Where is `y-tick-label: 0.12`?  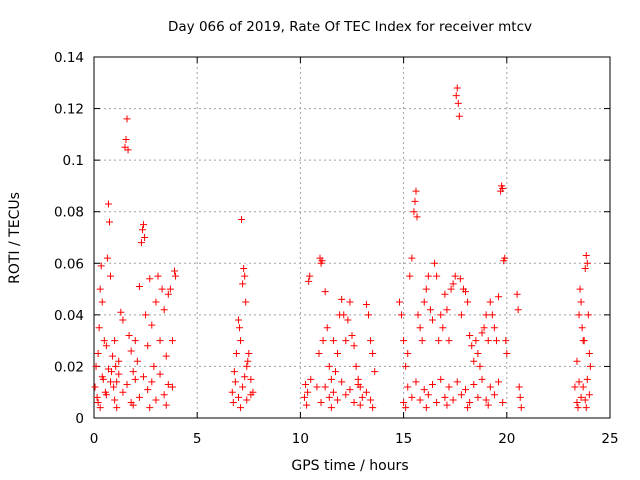 y-tick-label: 0.12 is located at coordinates (69, 110).